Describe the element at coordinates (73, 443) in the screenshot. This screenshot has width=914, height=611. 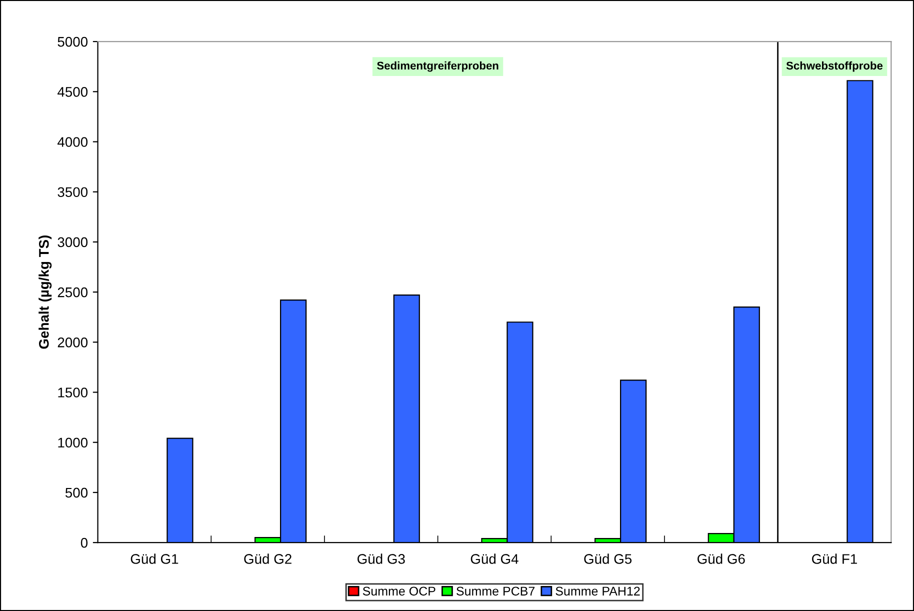
I see `y-tick-label: 1000` at that location.